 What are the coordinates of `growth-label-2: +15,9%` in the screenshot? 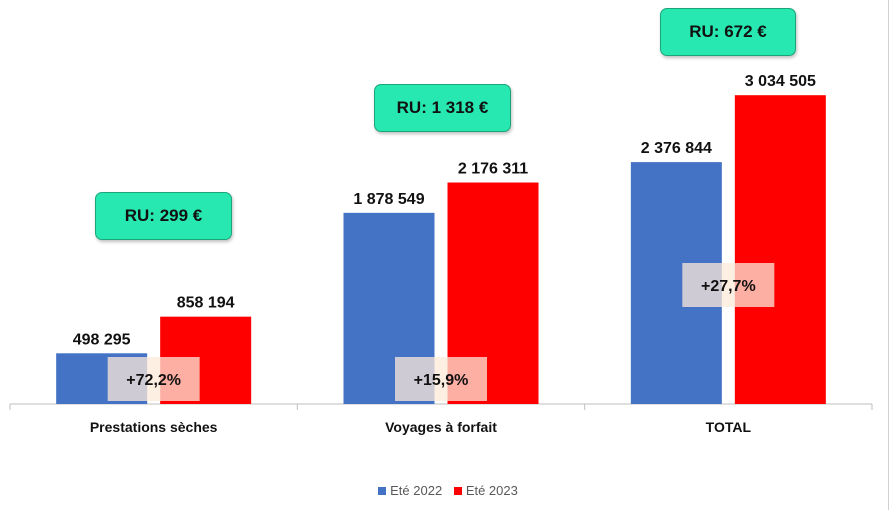 It's located at (441, 380).